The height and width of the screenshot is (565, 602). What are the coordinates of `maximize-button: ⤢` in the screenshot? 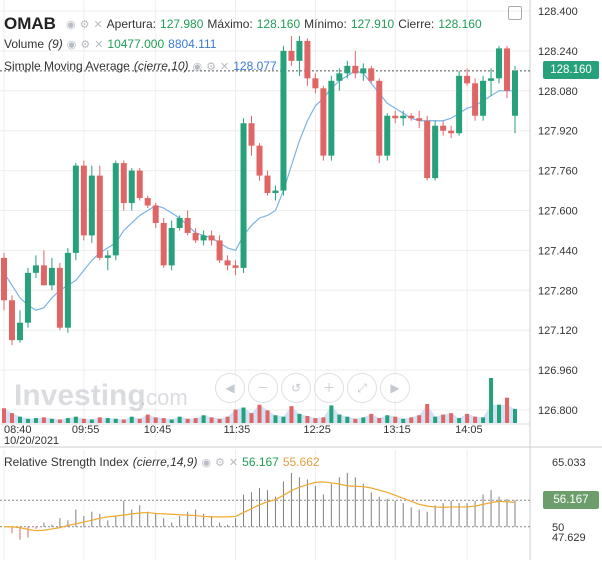 It's located at (362, 388).